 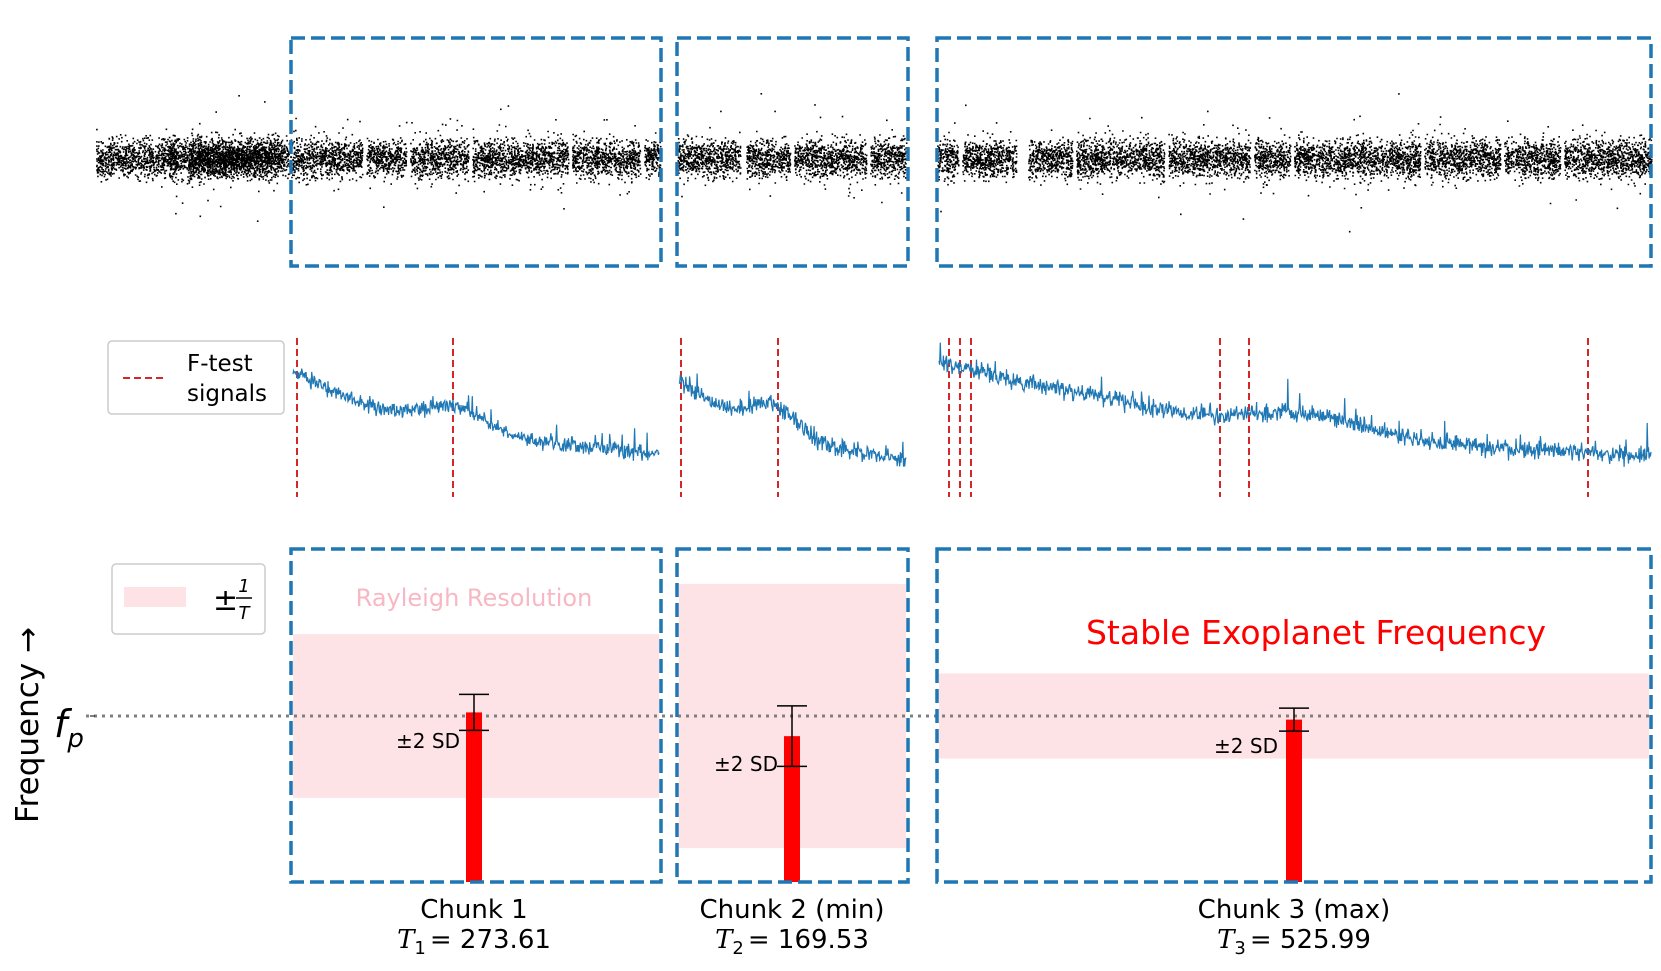 What do you see at coordinates (473, 910) in the screenshot?
I see `chunk-1-name: Chunk 1` at bounding box center [473, 910].